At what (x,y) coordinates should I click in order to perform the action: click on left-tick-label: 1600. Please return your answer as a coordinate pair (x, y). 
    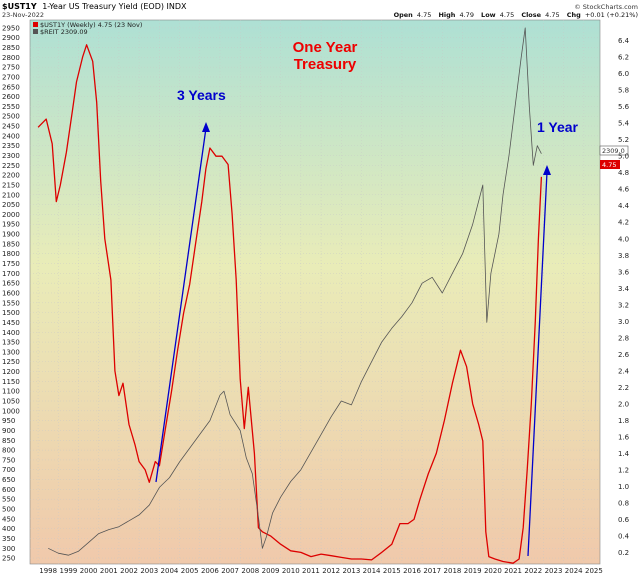
    Looking at the image, I should click on (11, 293).